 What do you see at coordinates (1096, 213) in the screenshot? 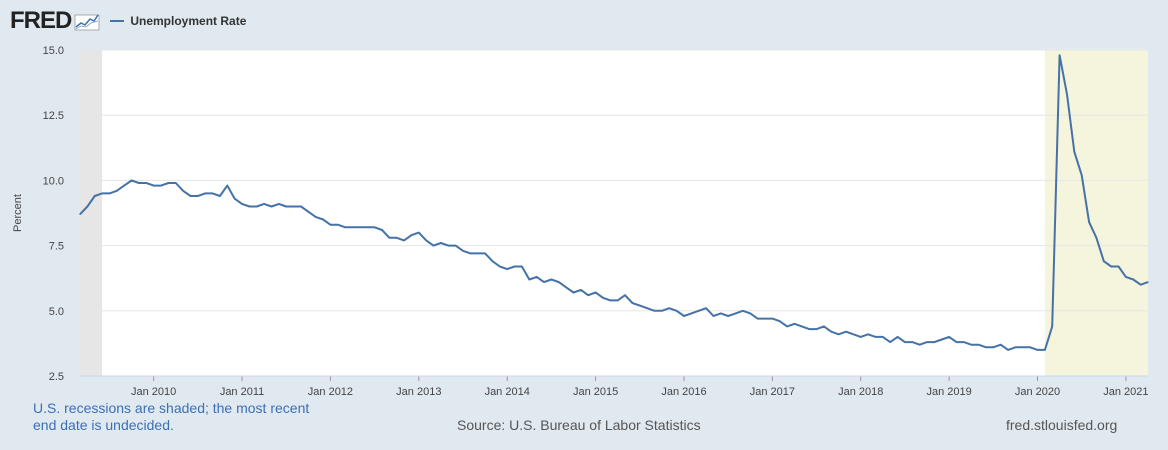
I see `recession-shade` at bounding box center [1096, 213].